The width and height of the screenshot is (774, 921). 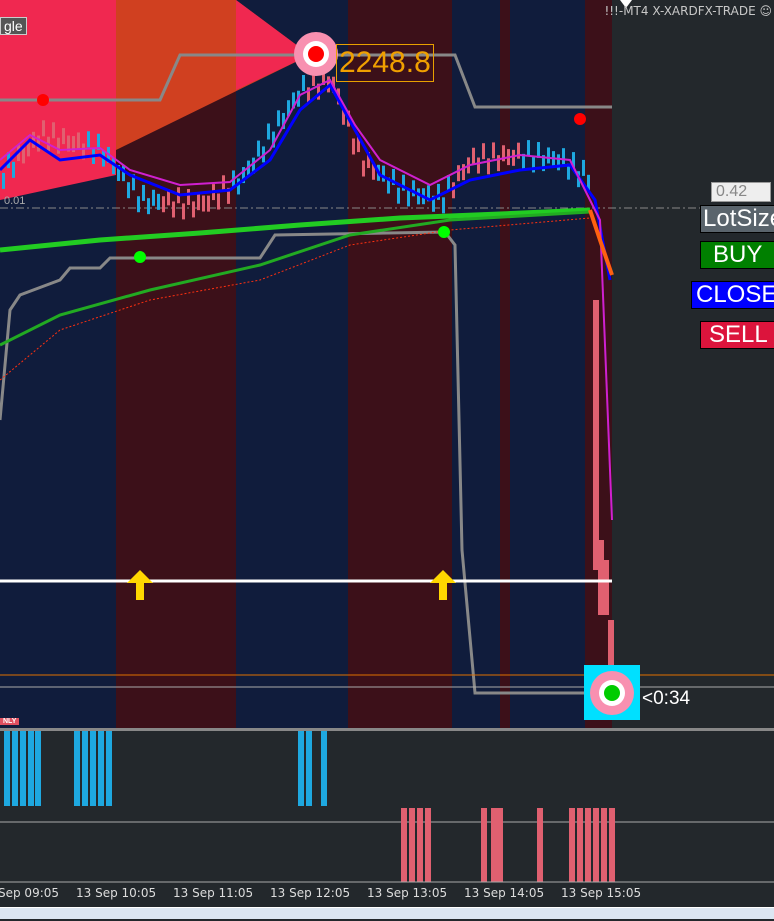 I want to click on horizontal-scrollbar, so click(x=387, y=913).